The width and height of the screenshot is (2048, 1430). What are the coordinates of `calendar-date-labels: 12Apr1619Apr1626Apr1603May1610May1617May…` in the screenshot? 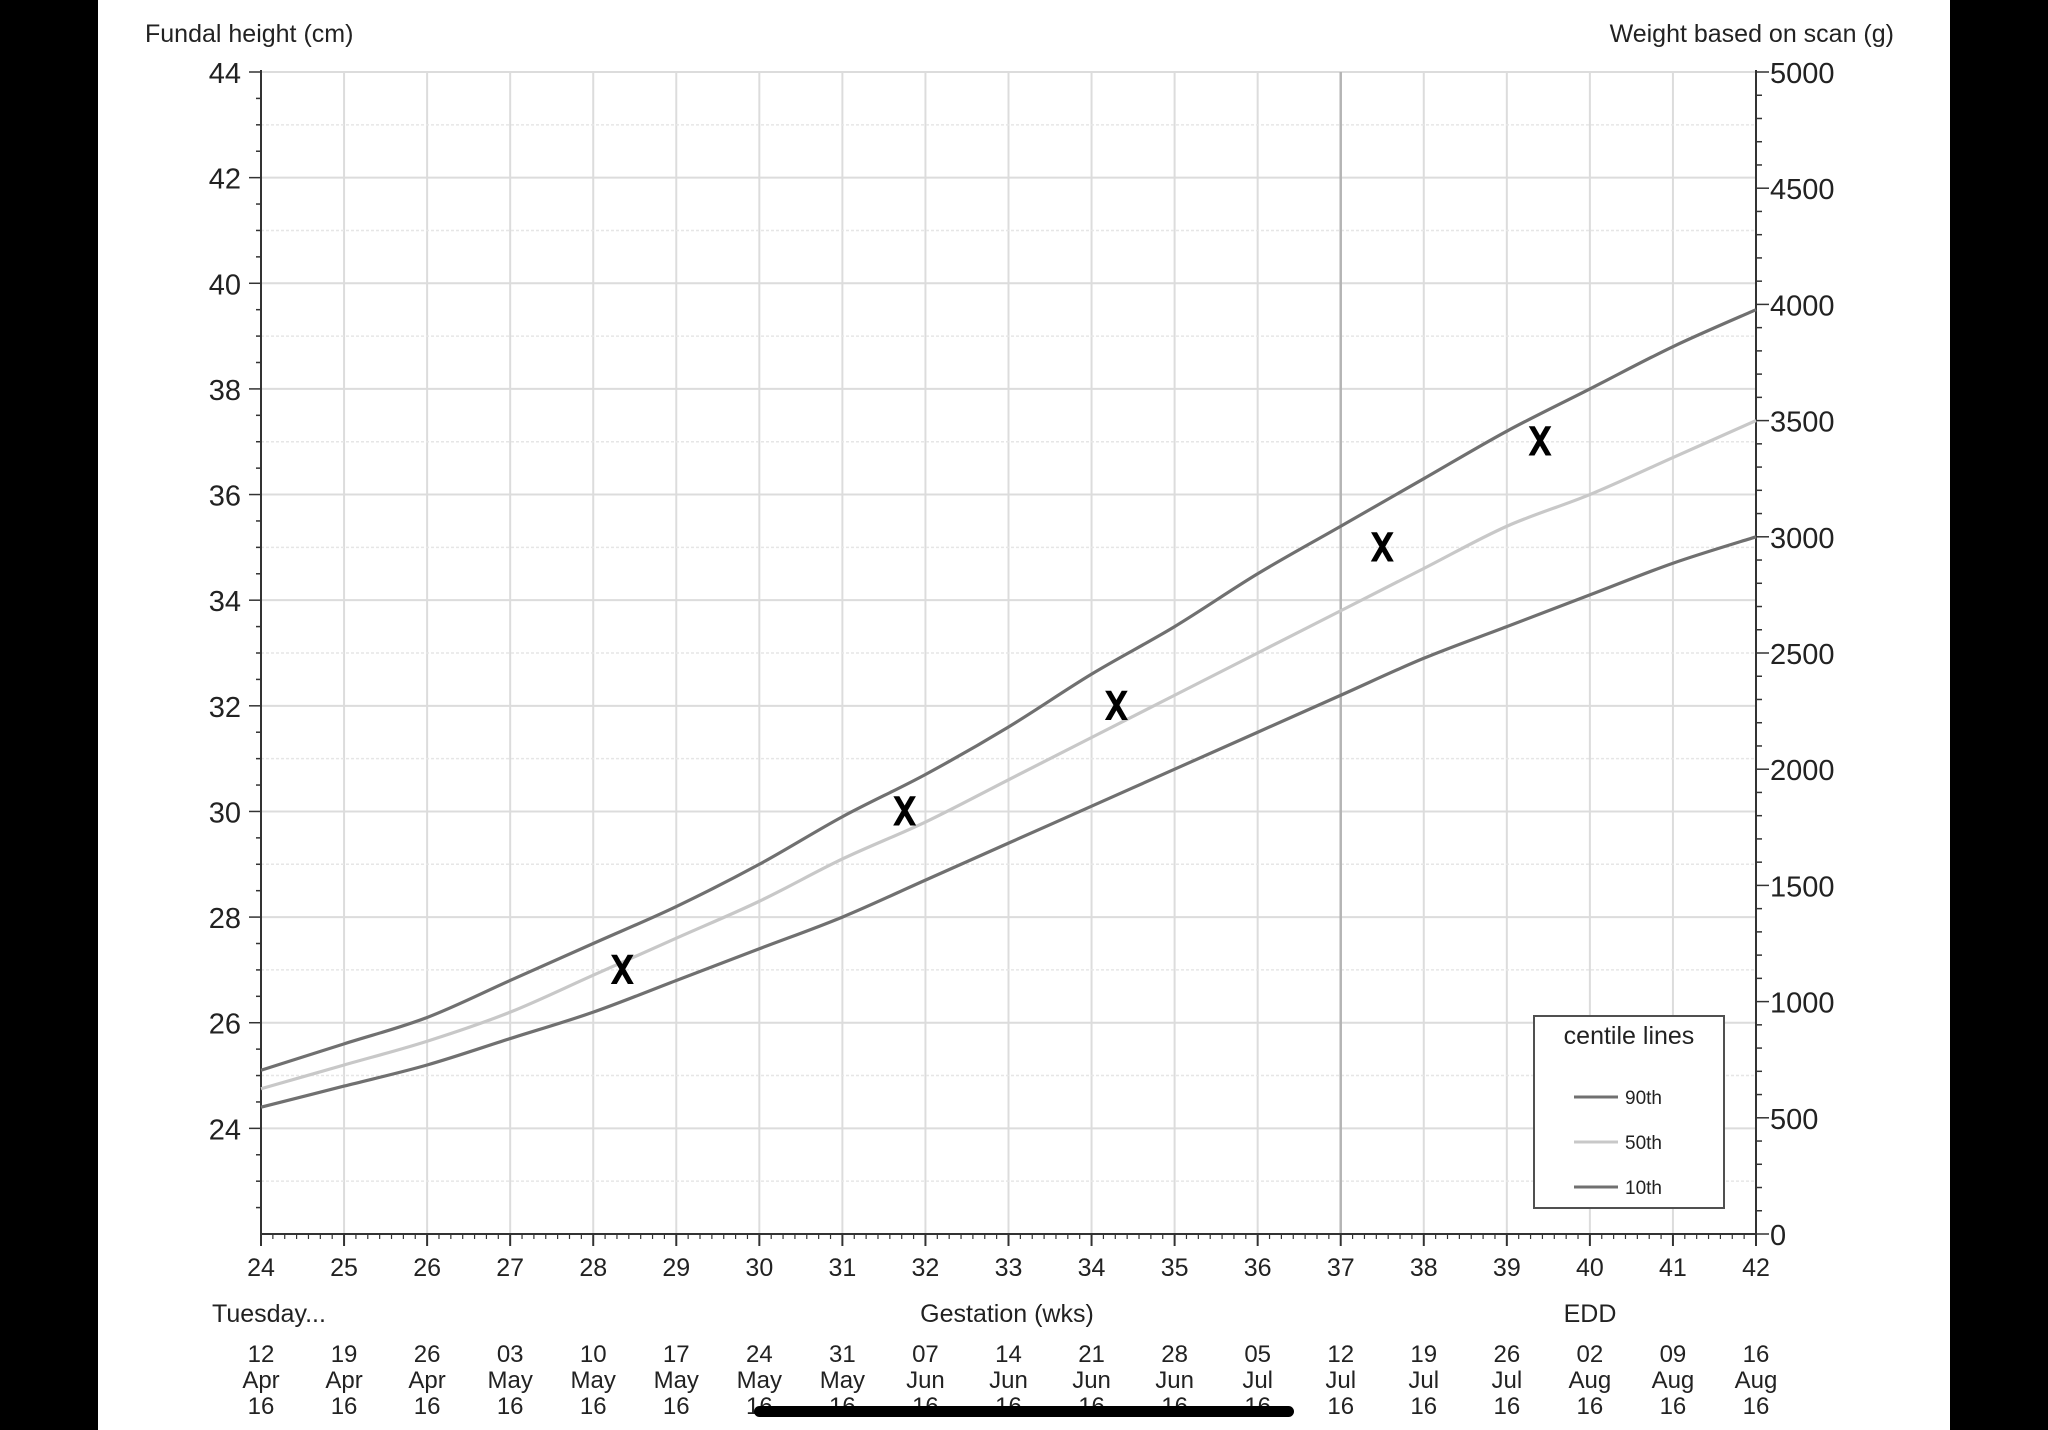 It's located at (1009, 1380).